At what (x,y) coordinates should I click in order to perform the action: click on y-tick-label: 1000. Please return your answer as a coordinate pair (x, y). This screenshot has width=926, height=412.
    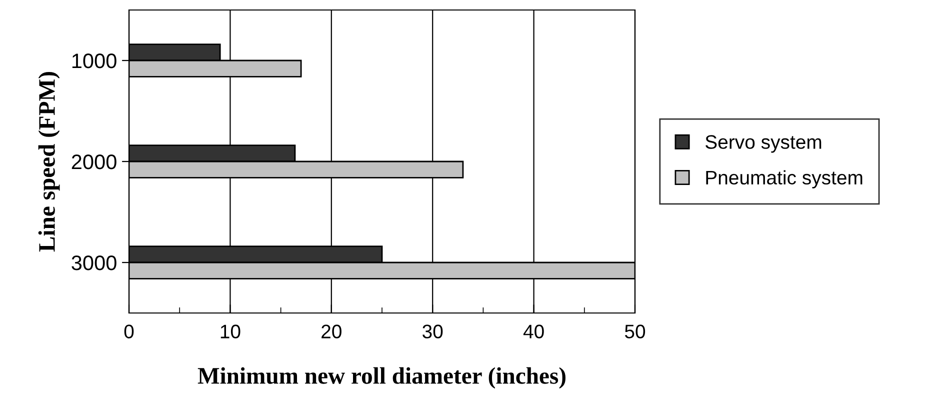
    Looking at the image, I should click on (94, 61).